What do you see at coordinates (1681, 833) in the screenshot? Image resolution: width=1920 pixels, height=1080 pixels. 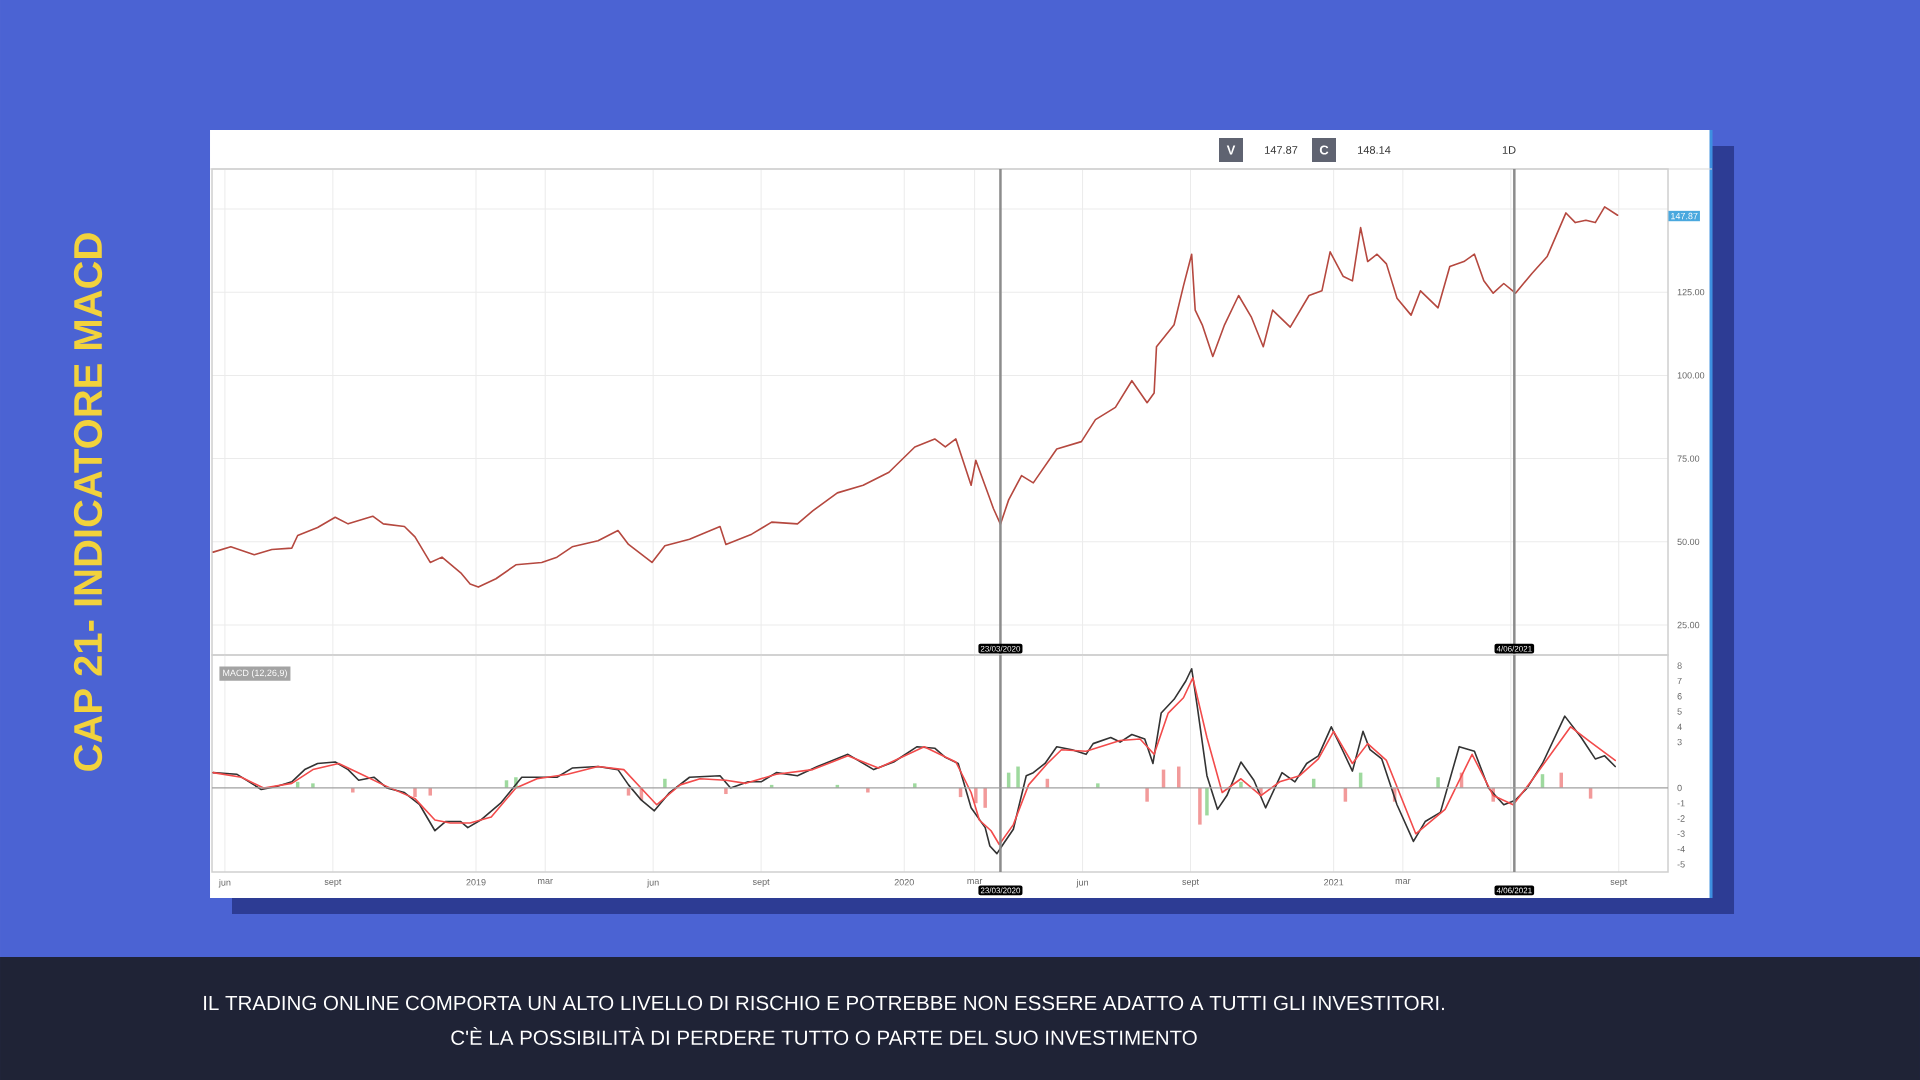 I see `y-tick-label: -3` at bounding box center [1681, 833].